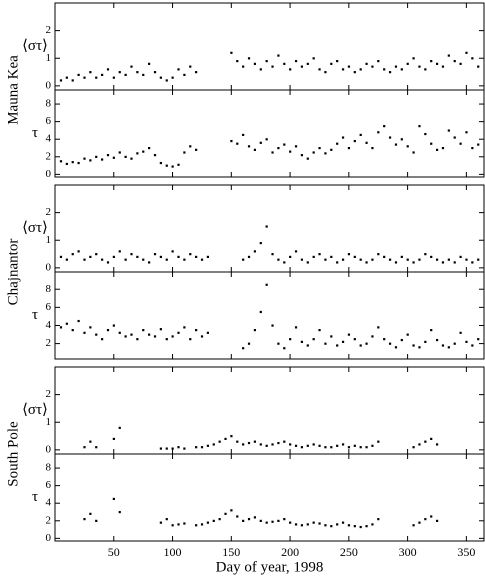 The height and width of the screenshot is (578, 485). I want to click on y-tick-label: 6, so click(49, 485).